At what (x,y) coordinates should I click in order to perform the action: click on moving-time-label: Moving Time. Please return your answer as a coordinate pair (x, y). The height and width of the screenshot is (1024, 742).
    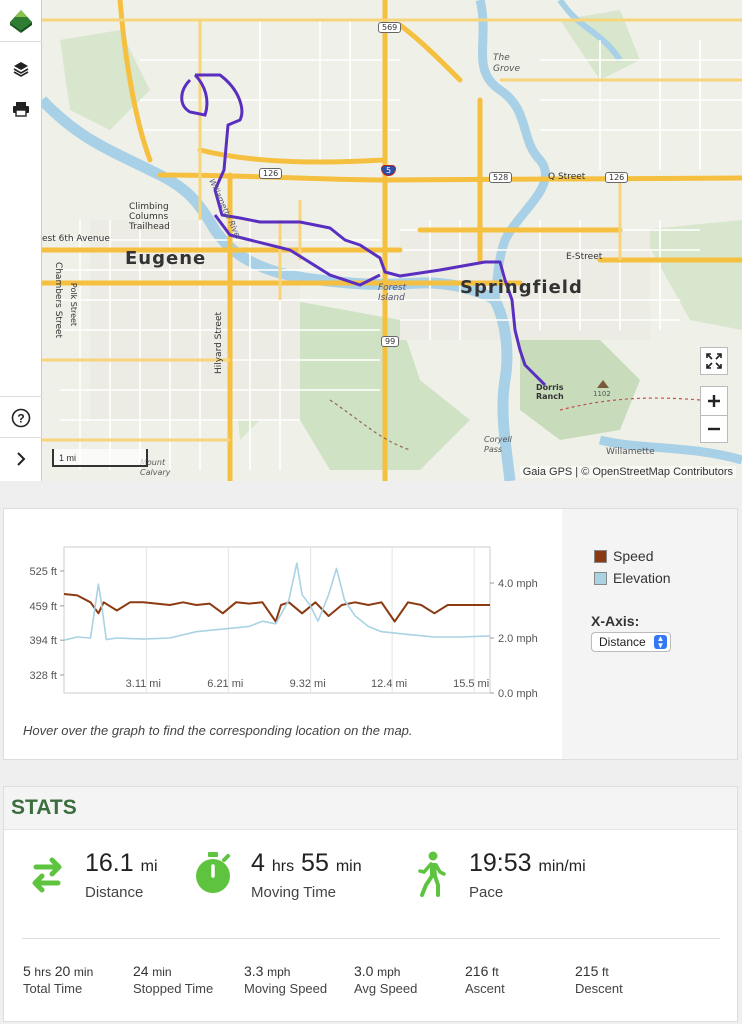
    Looking at the image, I should click on (294, 892).